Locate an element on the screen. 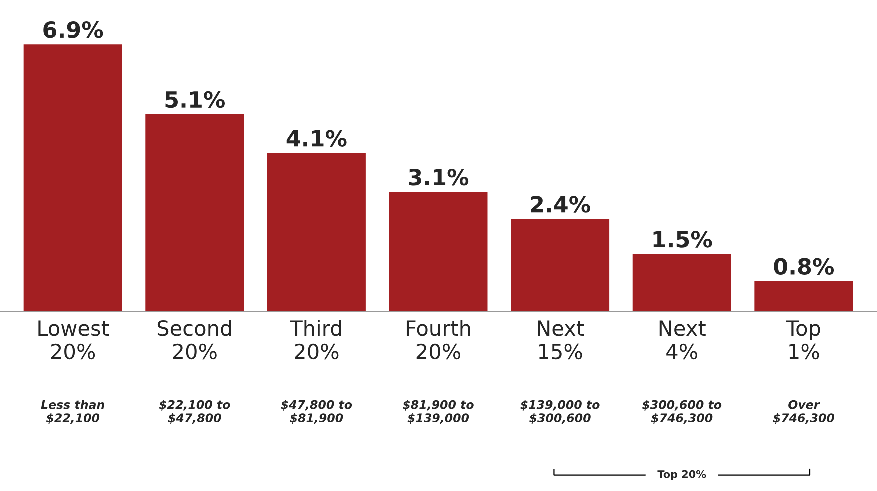 Image resolution: width=877 pixels, height=491 pixels. text: $81,900 to $139,000 is located at coordinates (438, 412).